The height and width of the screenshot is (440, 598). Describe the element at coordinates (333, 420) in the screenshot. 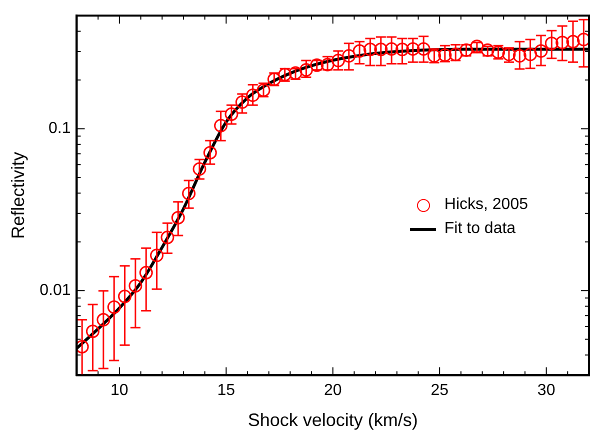

I see `x-axis-title: Shock velocity (km/s)` at that location.